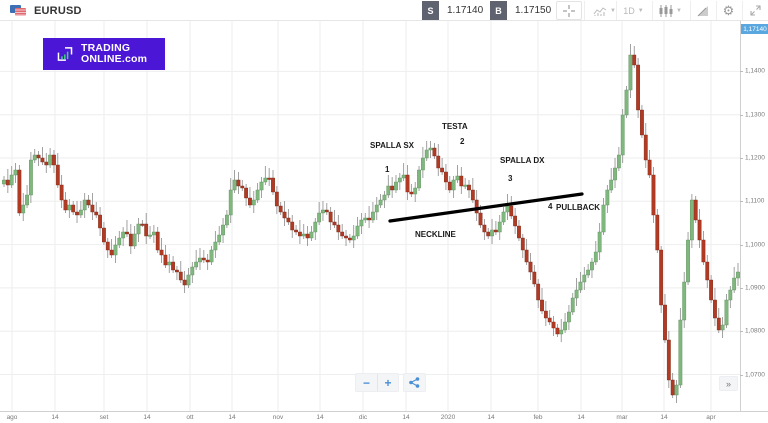 This screenshot has height=423, width=768. What do you see at coordinates (533, 10) in the screenshot?
I see `buy-price: 1.17150` at bounding box center [533, 10].